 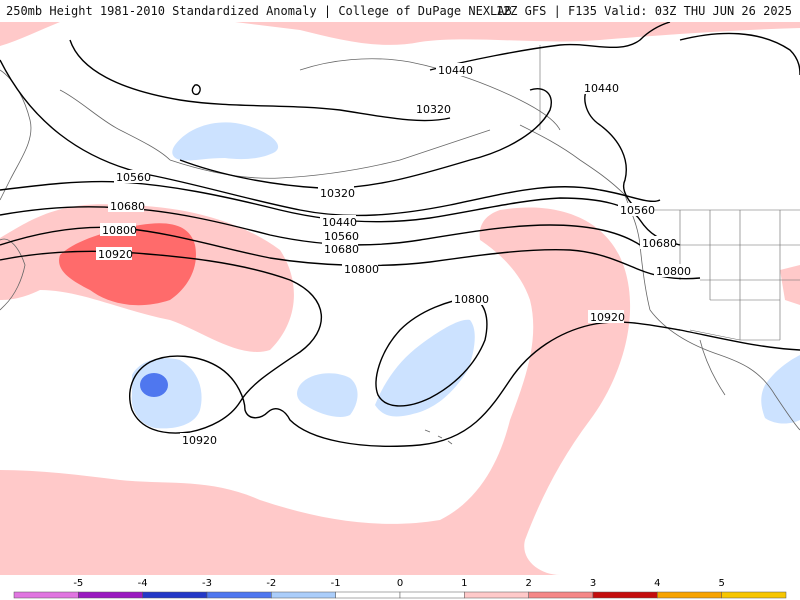 What do you see at coordinates (196, 90) in the screenshot?
I see `contour-10320-small` at bounding box center [196, 90].